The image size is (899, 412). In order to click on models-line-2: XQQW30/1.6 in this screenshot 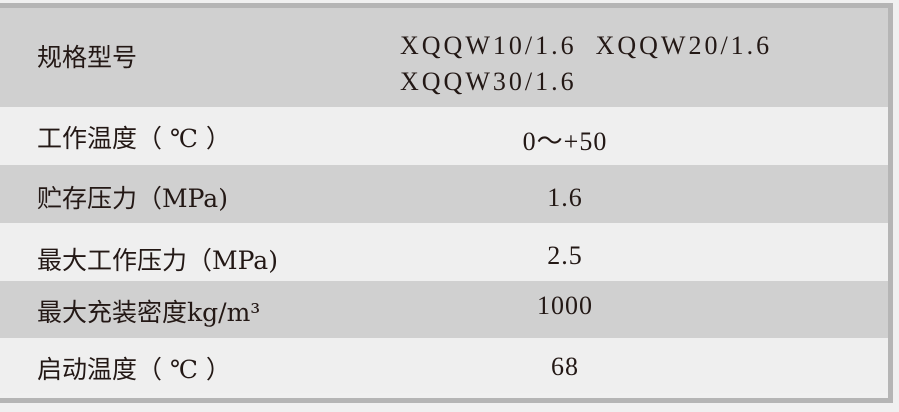, I will do `click(488, 81)`.